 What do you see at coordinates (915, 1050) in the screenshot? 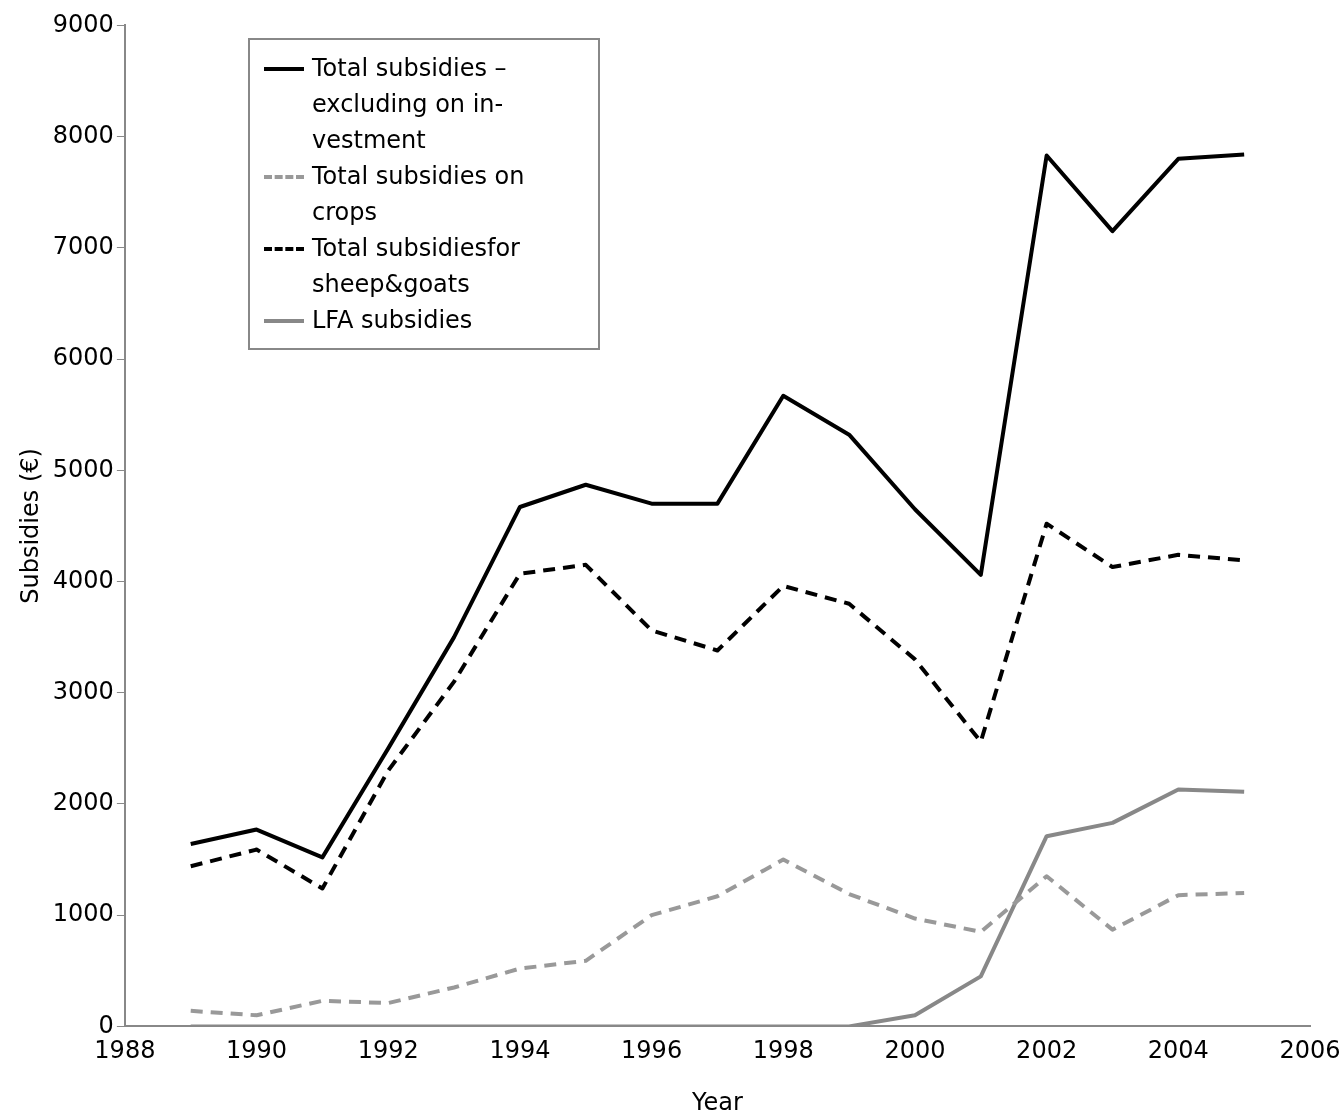
I see `x-tick-label: 2000` at bounding box center [915, 1050].